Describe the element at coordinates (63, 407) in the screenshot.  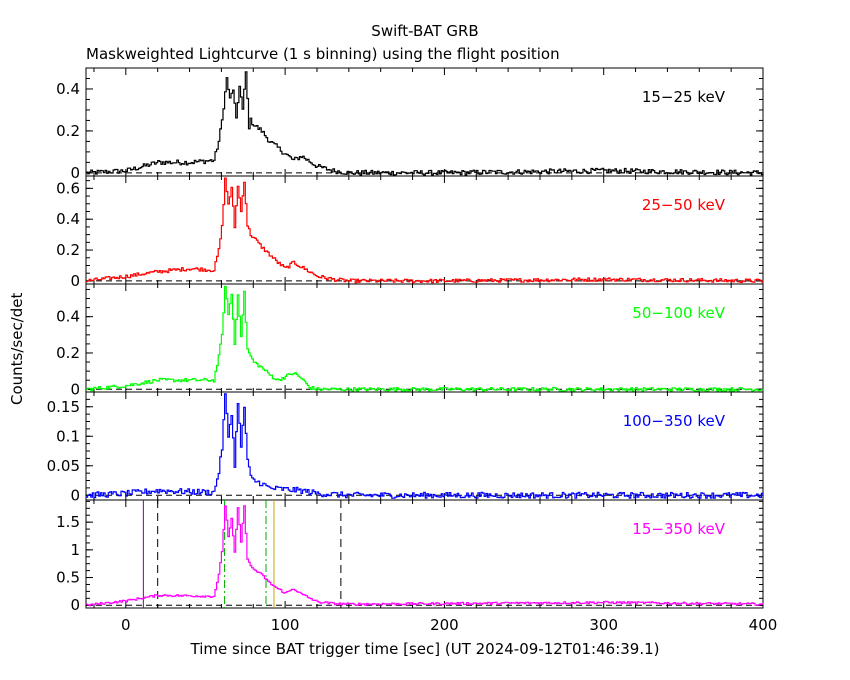
I see `y-tick-label: 0.15` at that location.